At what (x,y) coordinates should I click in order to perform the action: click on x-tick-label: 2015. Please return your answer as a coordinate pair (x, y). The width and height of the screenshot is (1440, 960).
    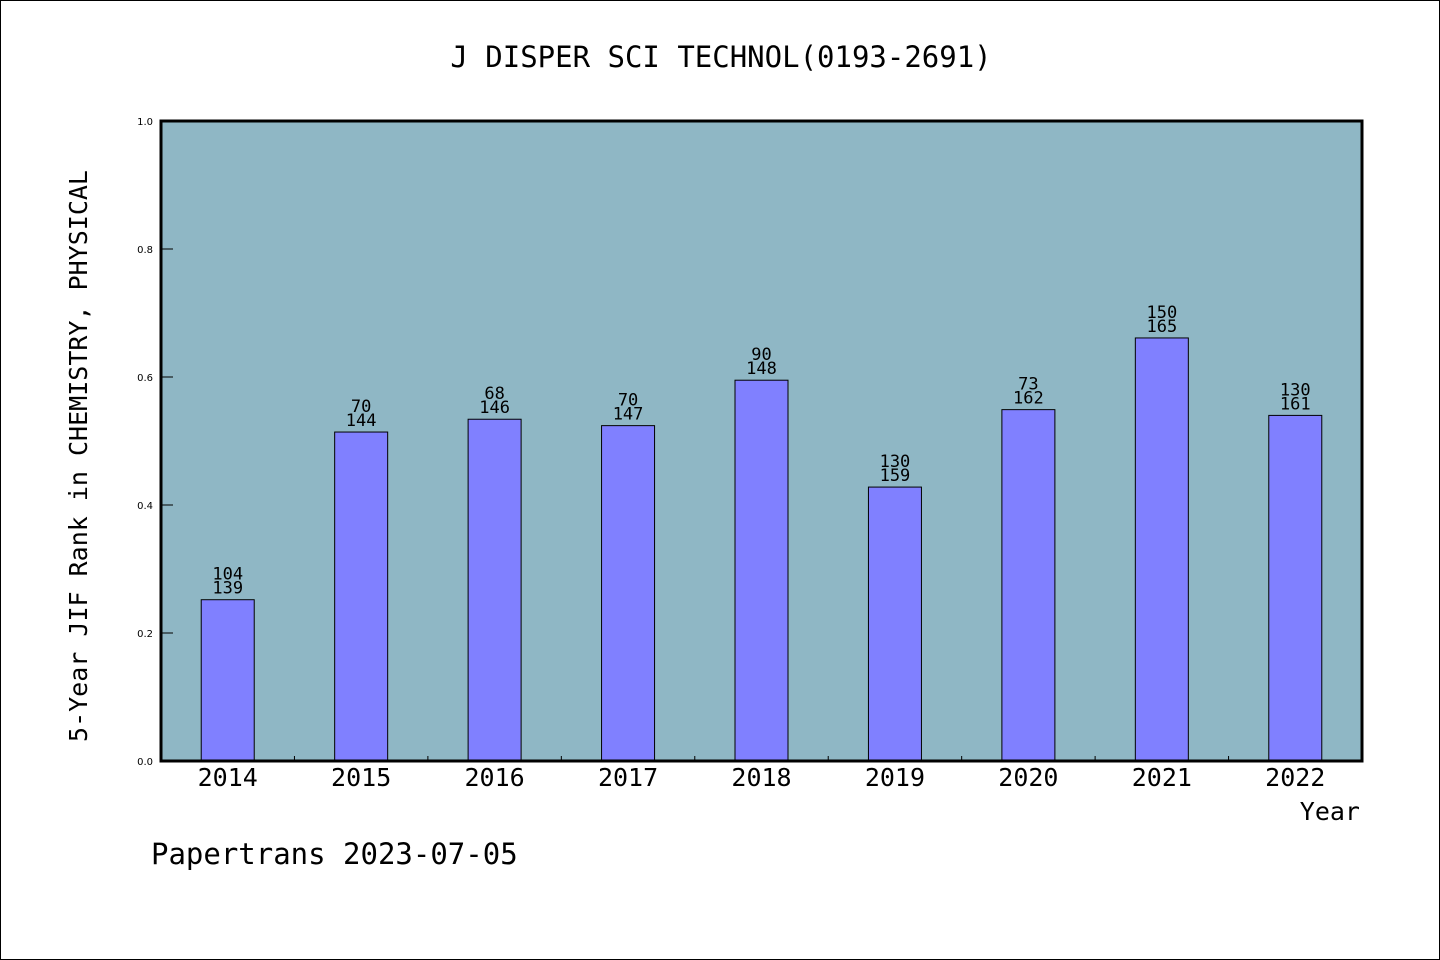
    Looking at the image, I should click on (361, 777).